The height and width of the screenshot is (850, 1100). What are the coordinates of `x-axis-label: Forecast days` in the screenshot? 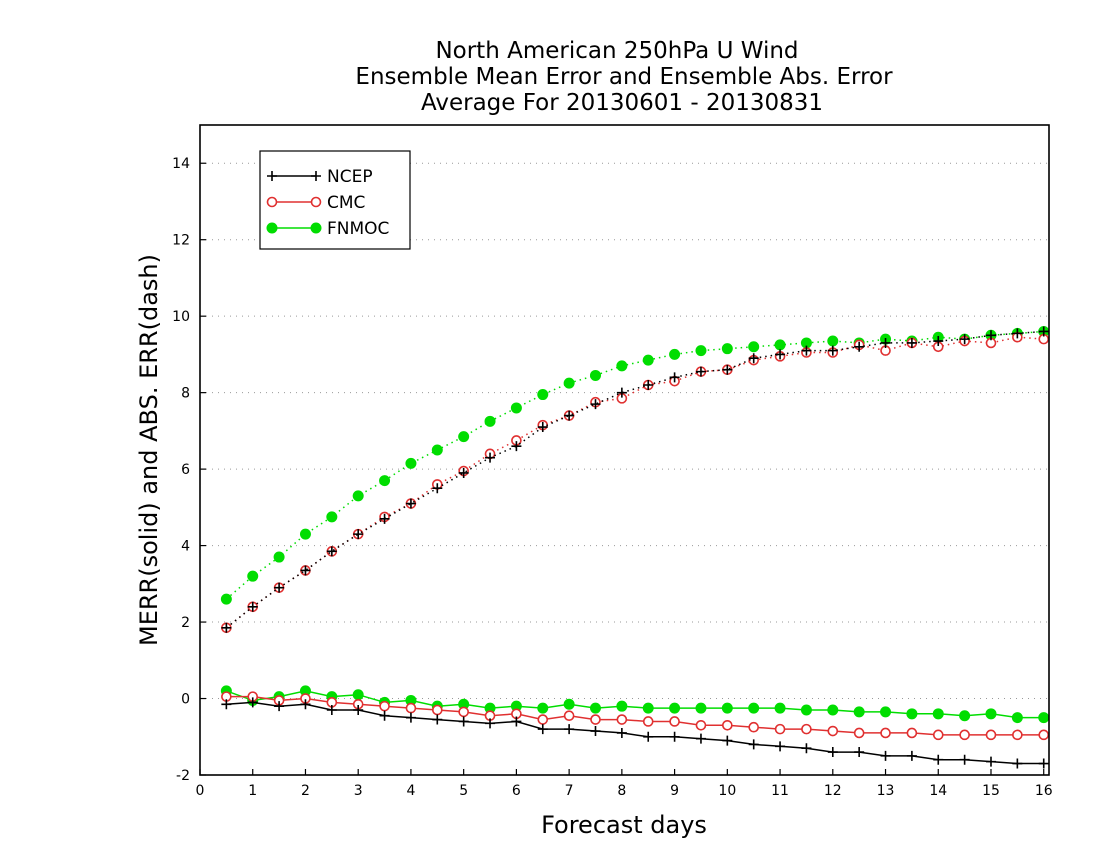 It's located at (624, 825).